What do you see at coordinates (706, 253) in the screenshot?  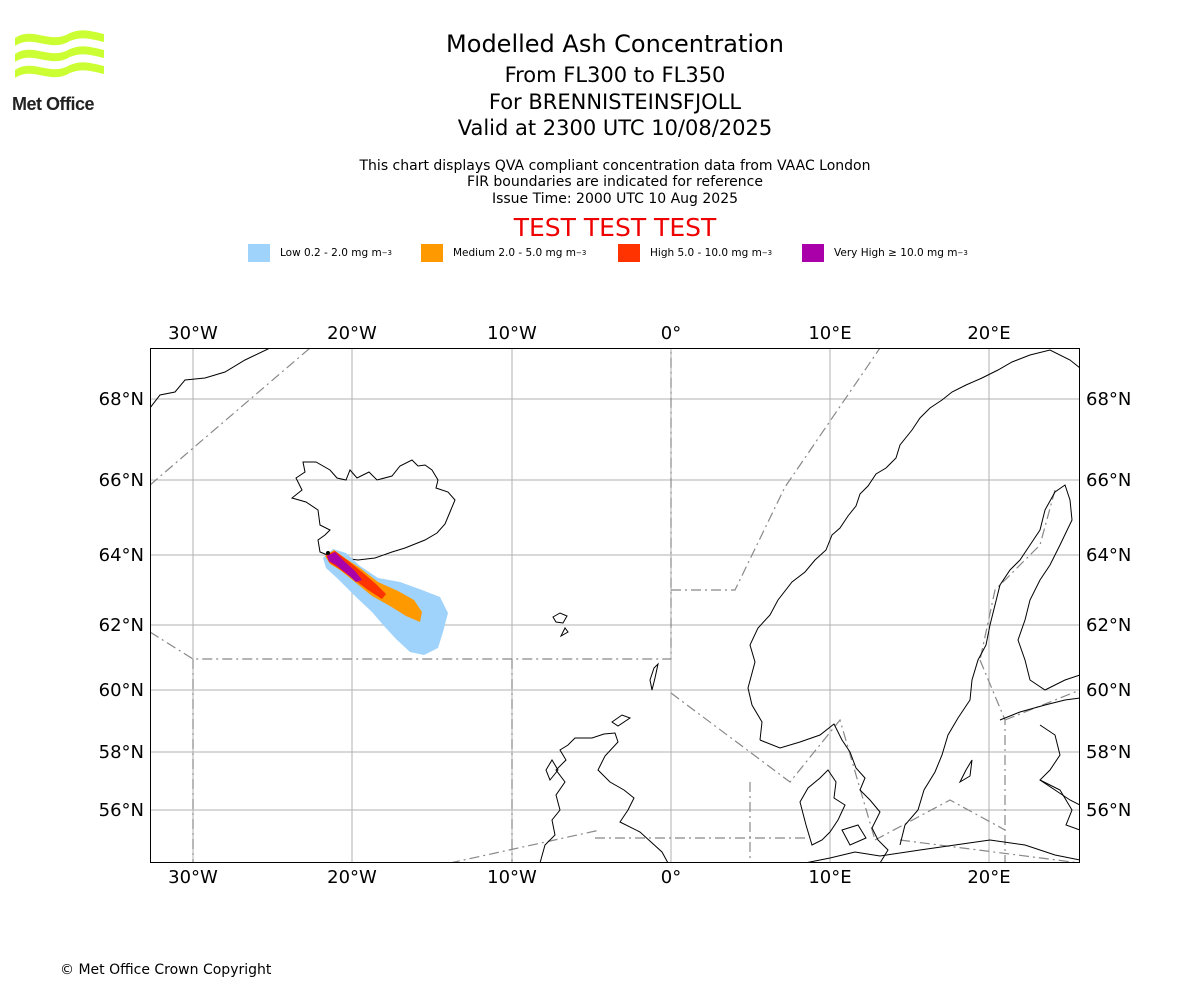 I see `legend-label-high: High 5.0 - 10.0 mg m` at bounding box center [706, 253].